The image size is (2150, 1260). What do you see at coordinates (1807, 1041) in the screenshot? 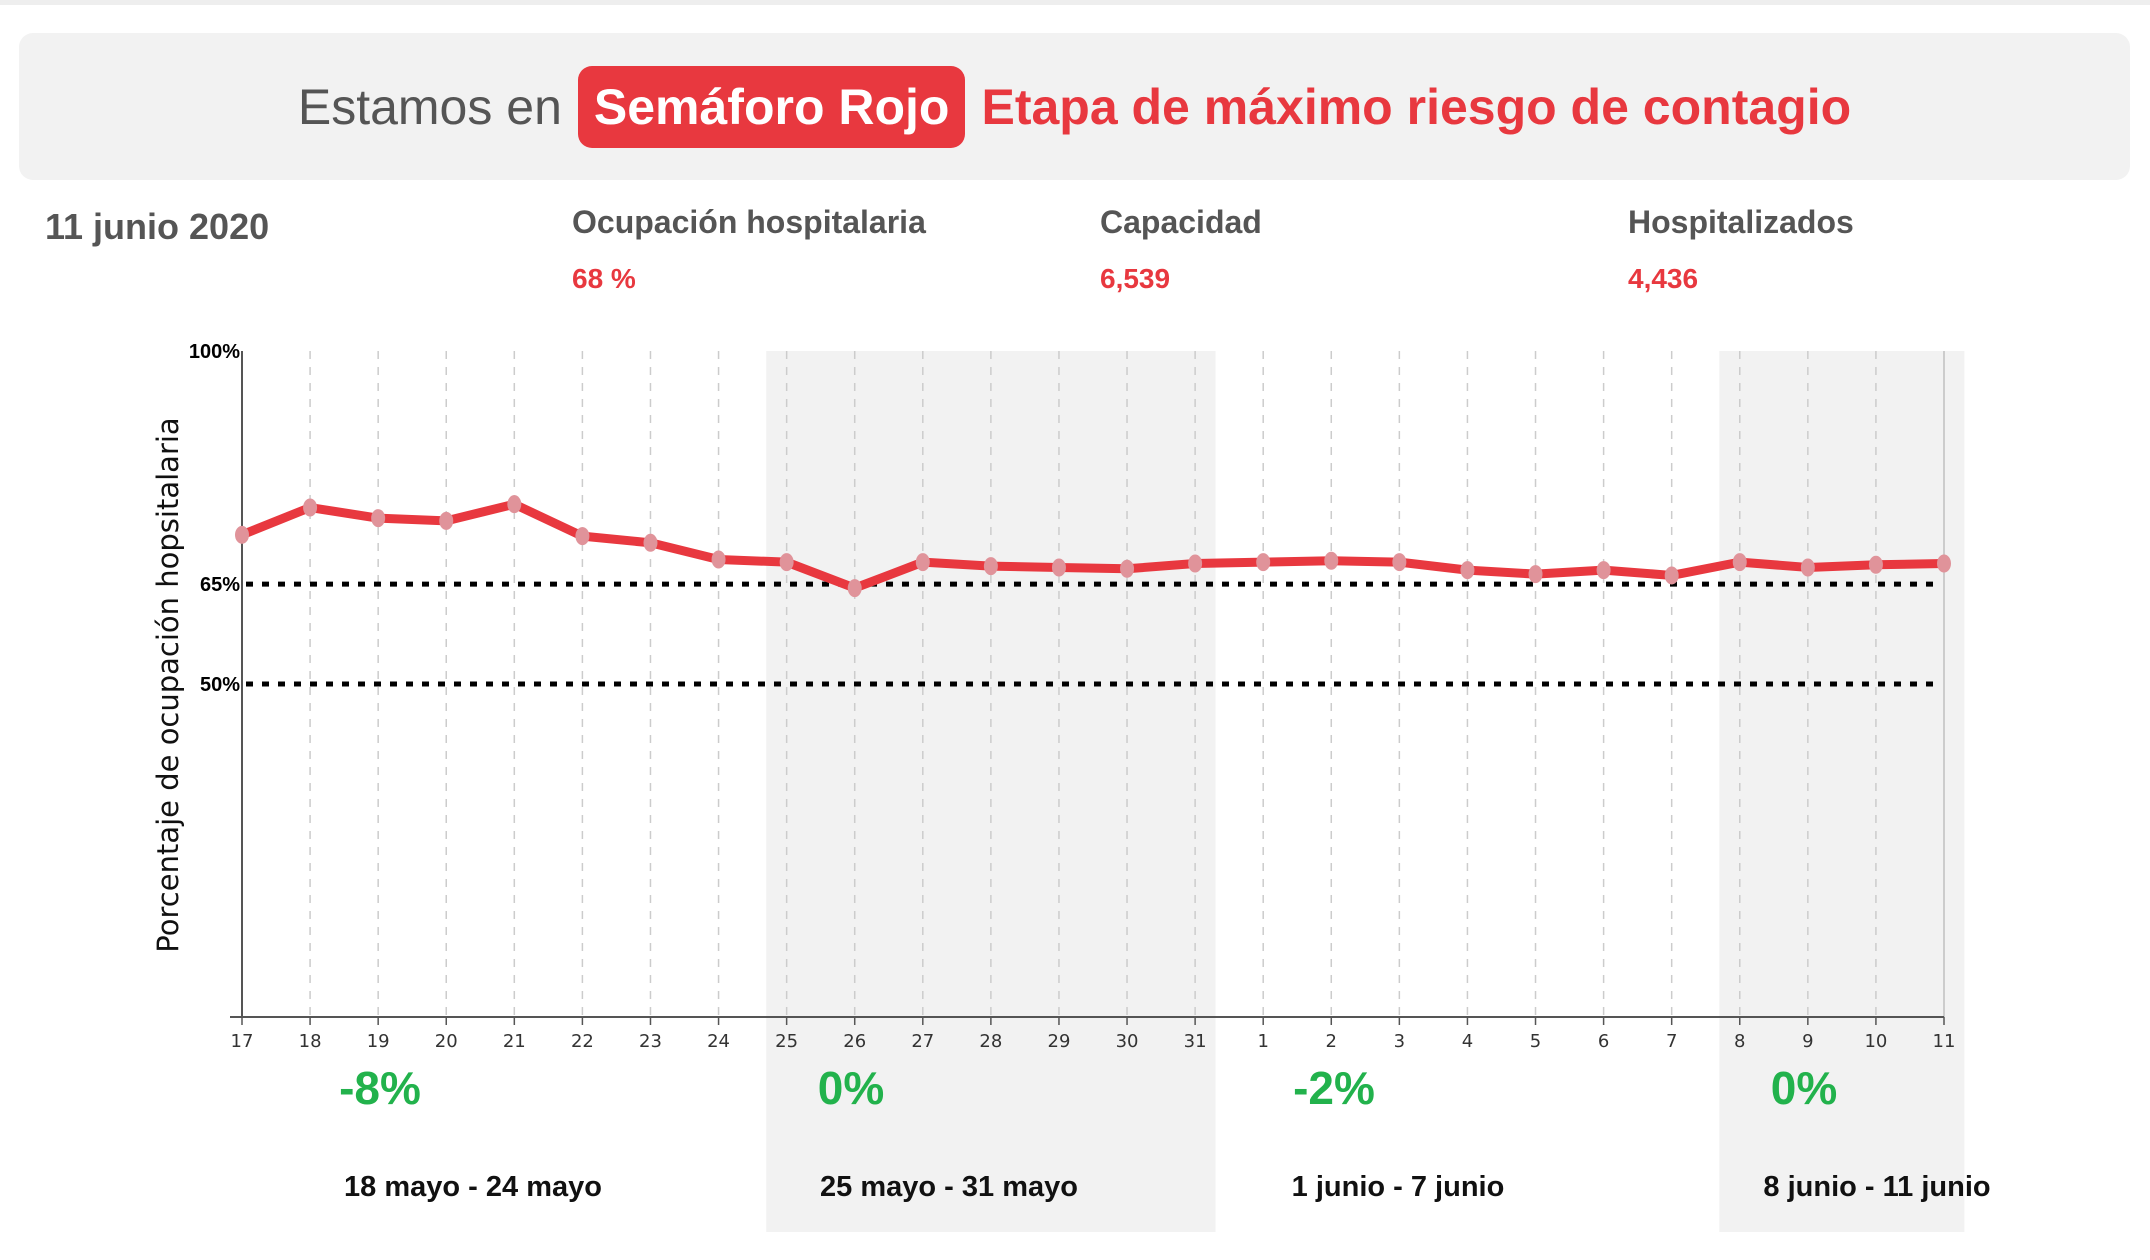
I see `x-tick-label: 9` at bounding box center [1807, 1041].